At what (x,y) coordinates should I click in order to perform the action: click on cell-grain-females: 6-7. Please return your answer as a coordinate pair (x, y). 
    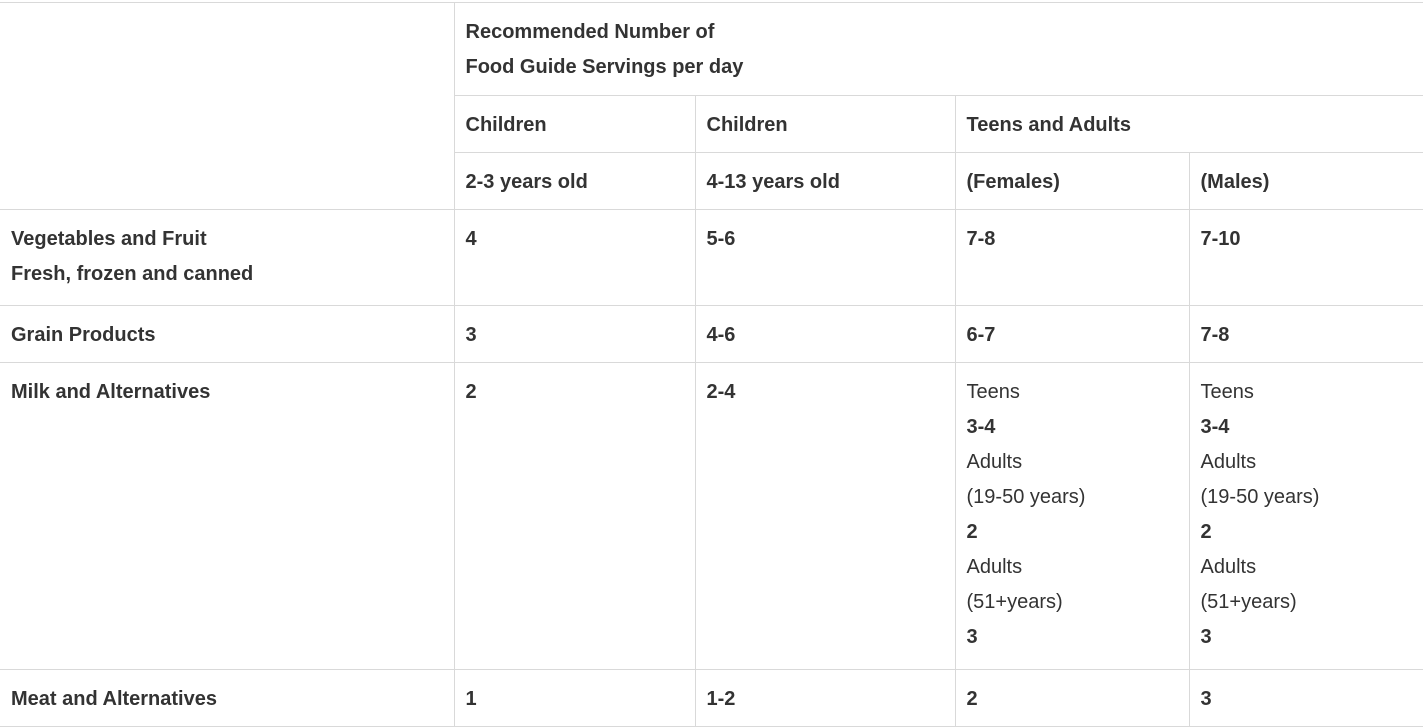
    Looking at the image, I should click on (1072, 334).